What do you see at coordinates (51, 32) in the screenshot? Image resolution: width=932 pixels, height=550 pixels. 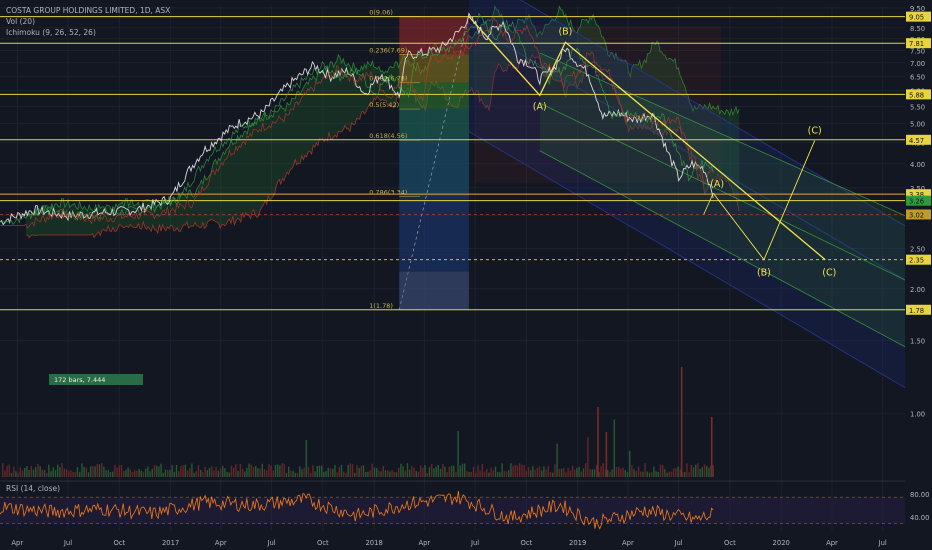 I see `ichimoku-legend: Ichimoku (9, 26, 52, 26)` at bounding box center [51, 32].